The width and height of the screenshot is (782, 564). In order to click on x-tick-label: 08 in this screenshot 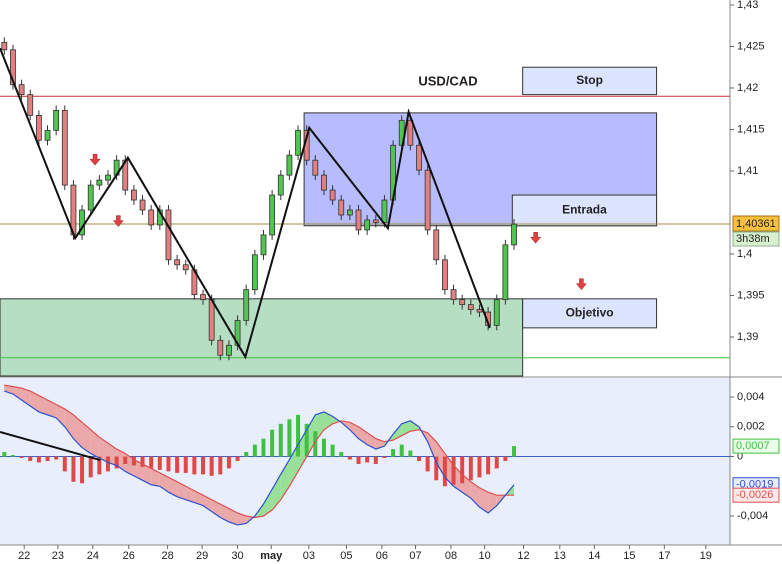, I will do `click(451, 556)`.